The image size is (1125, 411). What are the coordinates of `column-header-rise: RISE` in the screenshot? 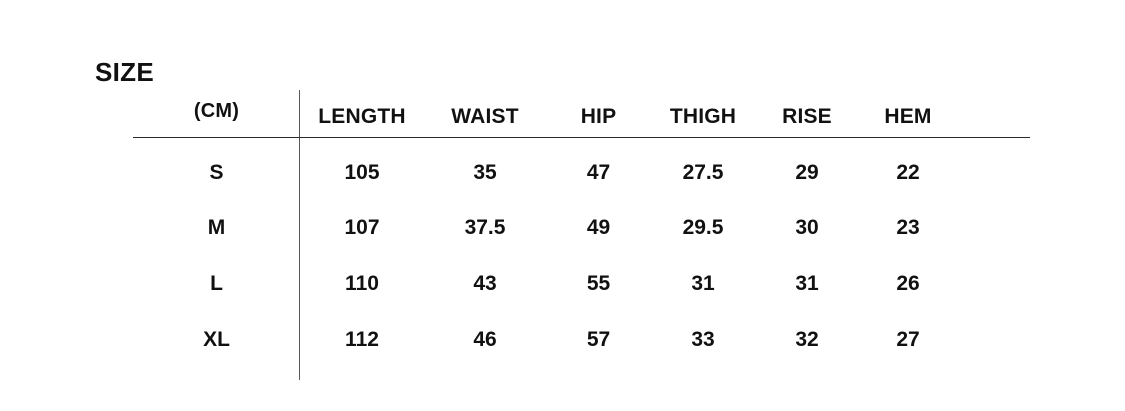 It's located at (807, 116).